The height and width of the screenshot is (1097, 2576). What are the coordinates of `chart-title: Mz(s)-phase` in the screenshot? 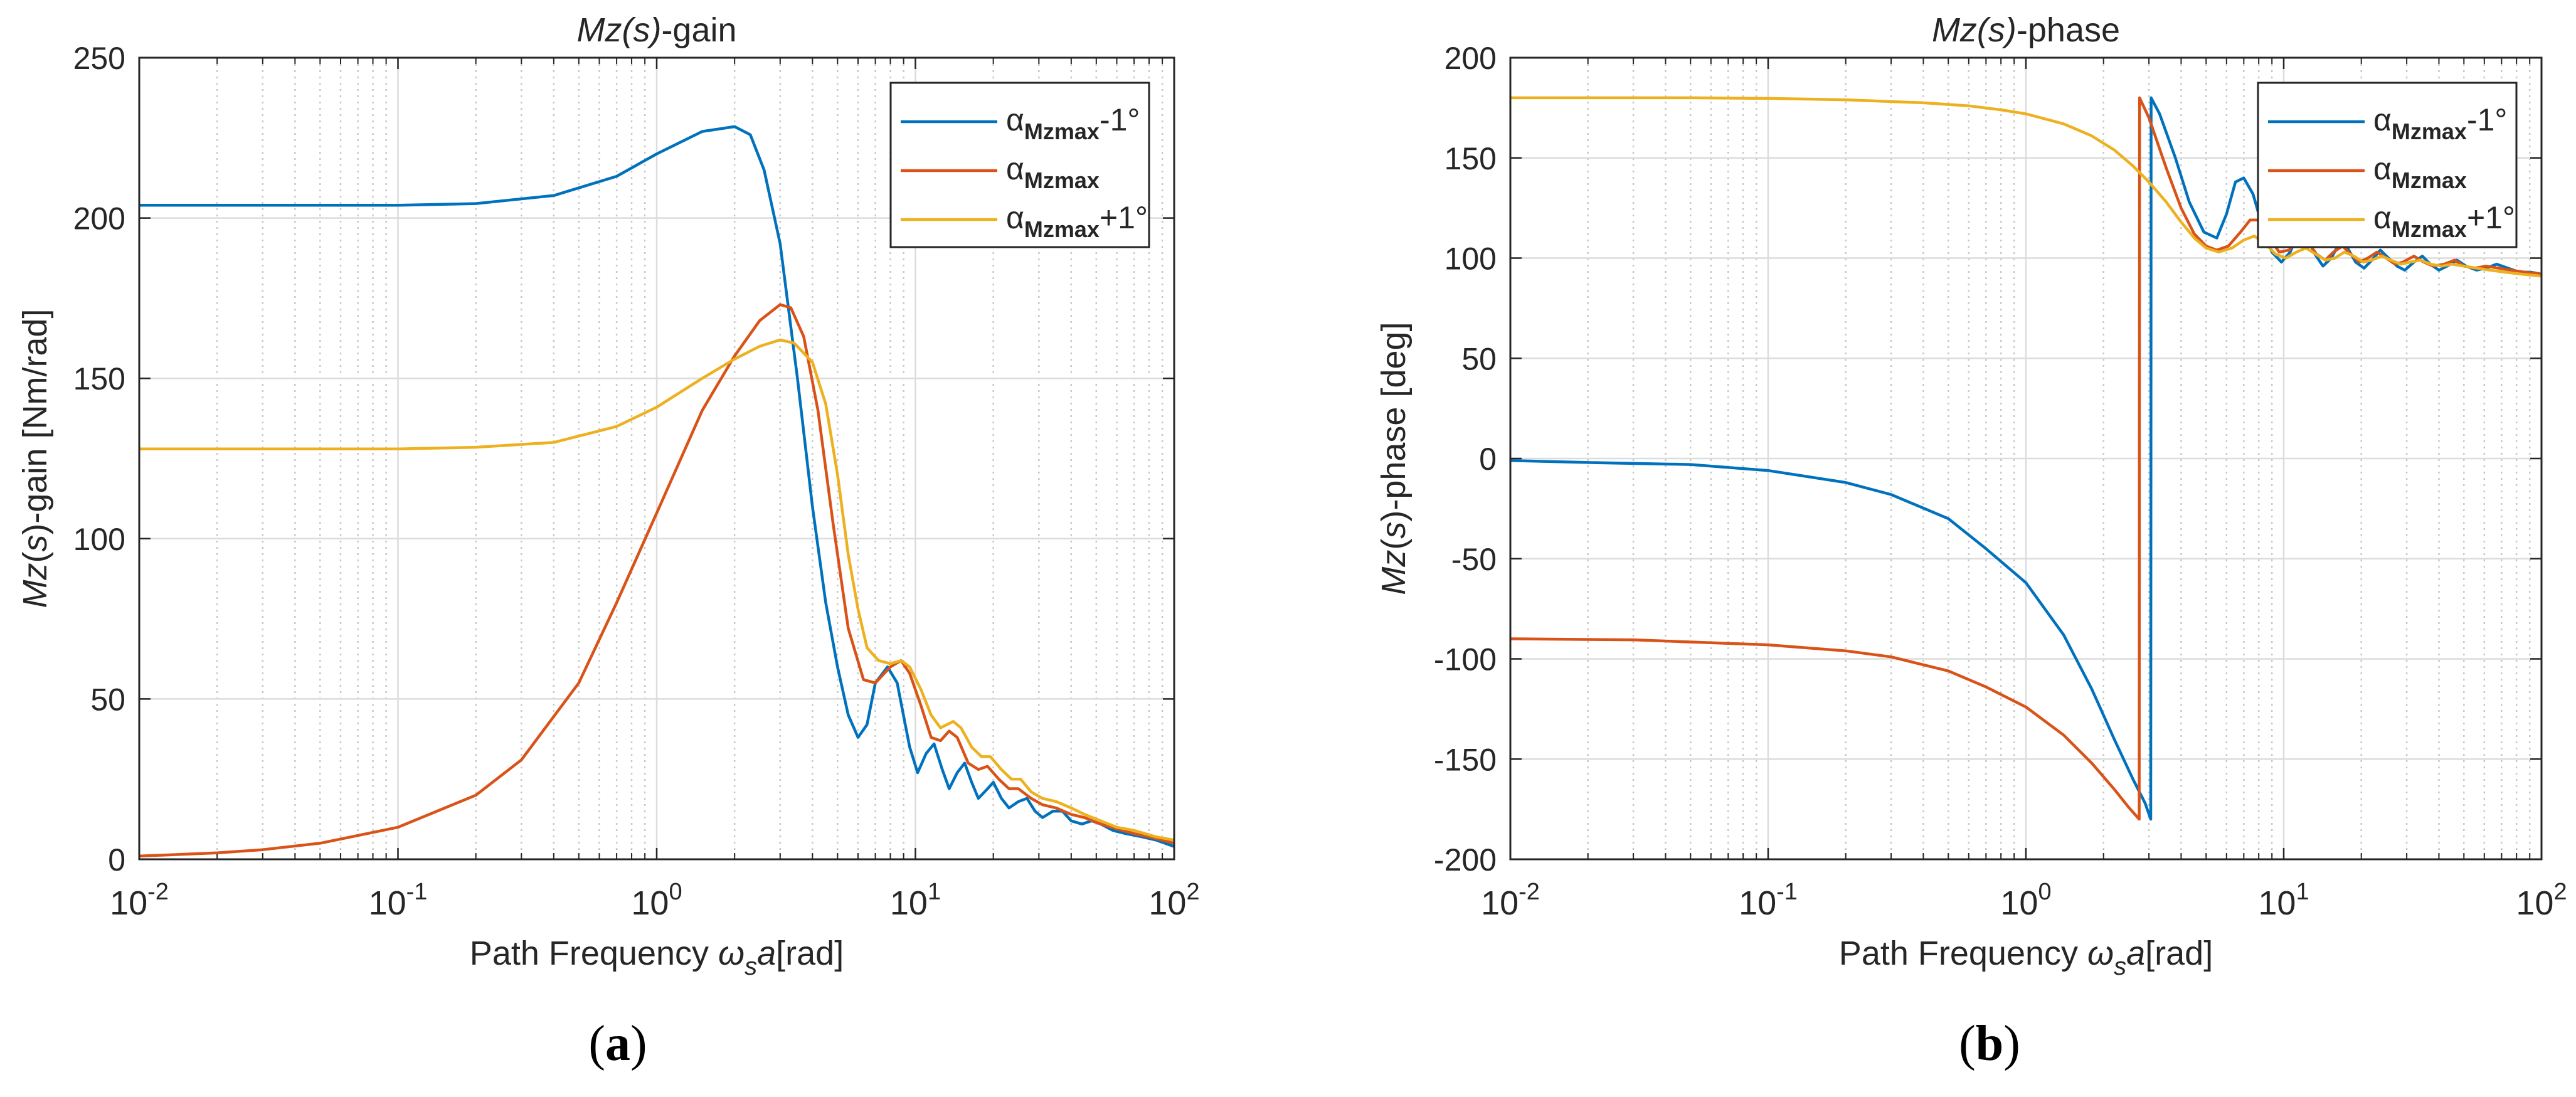 It's located at (2026, 30).